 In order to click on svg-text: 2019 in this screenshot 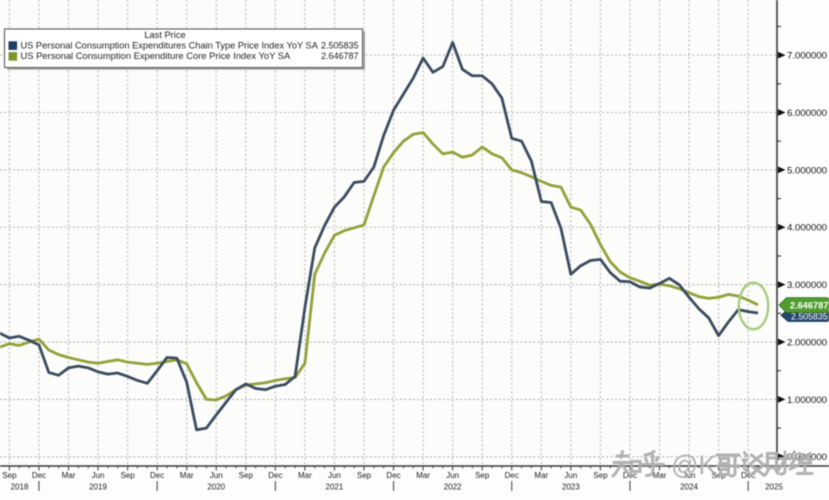, I will do `click(98, 487)`.